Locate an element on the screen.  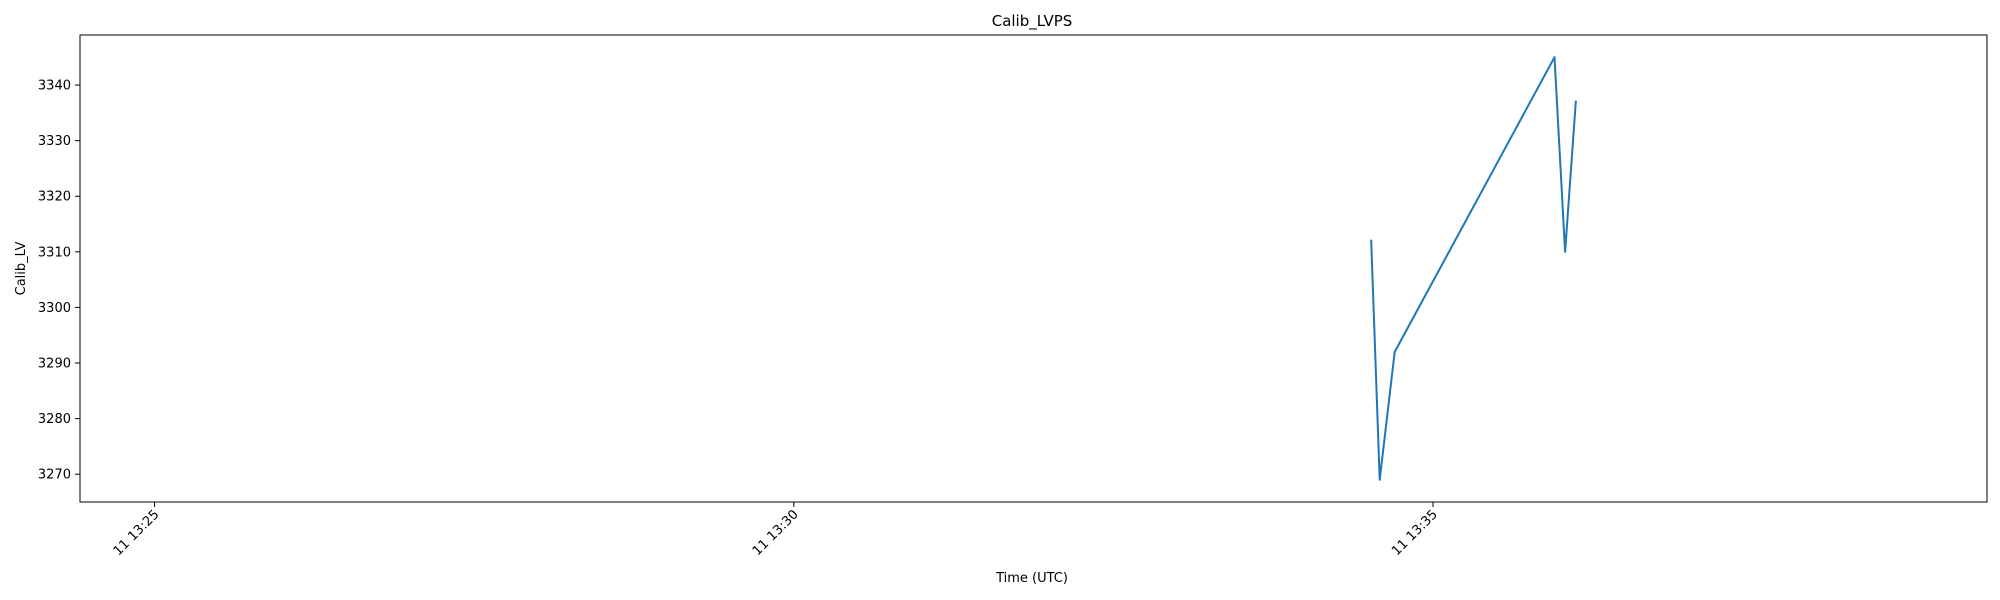
chart-title: Calib_LVPS is located at coordinates (1032, 21).